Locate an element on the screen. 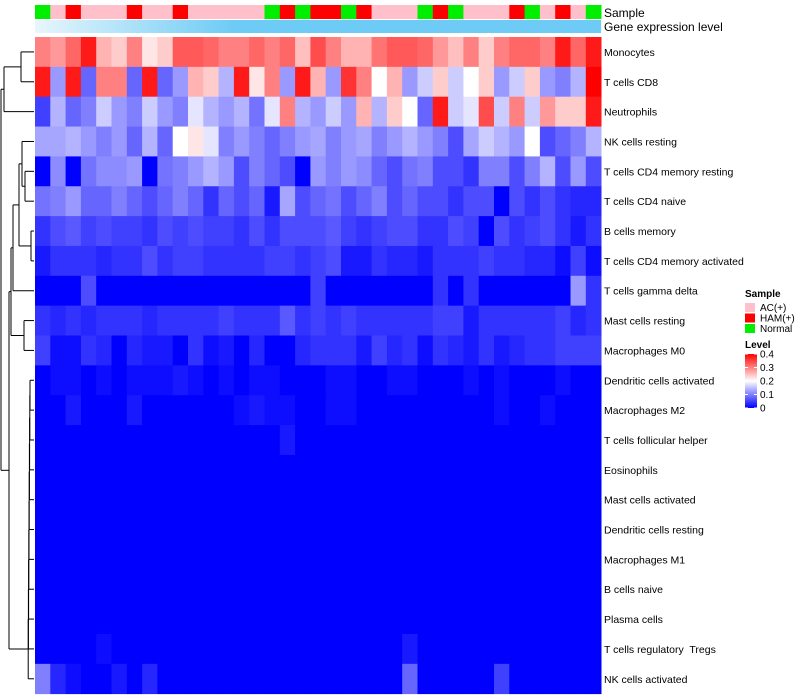 The image size is (800, 700). row-label: T cells CD4 naive is located at coordinates (645, 202).